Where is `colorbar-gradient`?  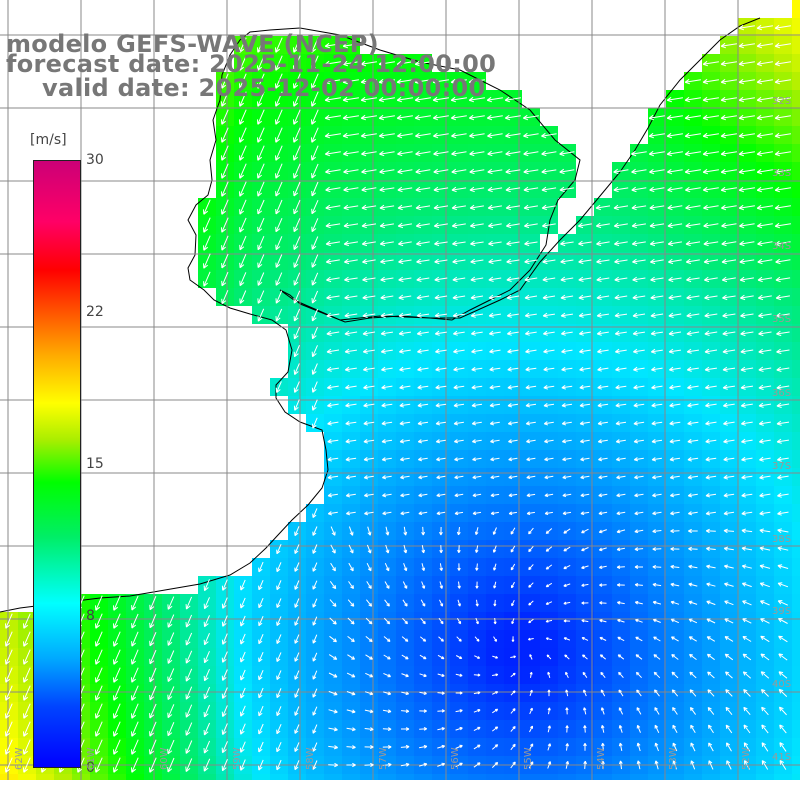
colorbar-gradient is located at coordinates (57, 464).